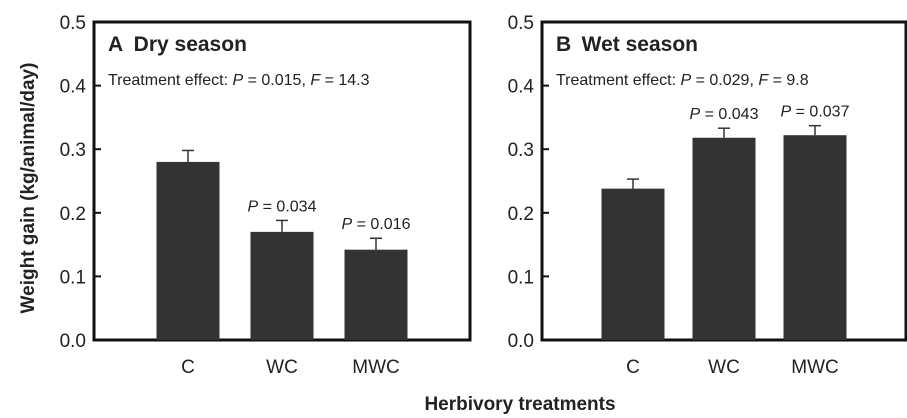  Describe the element at coordinates (239, 80) in the screenshot. I see `treatment-effect-text: Treatment effect: P = 0.015, F = 14.3` at that location.